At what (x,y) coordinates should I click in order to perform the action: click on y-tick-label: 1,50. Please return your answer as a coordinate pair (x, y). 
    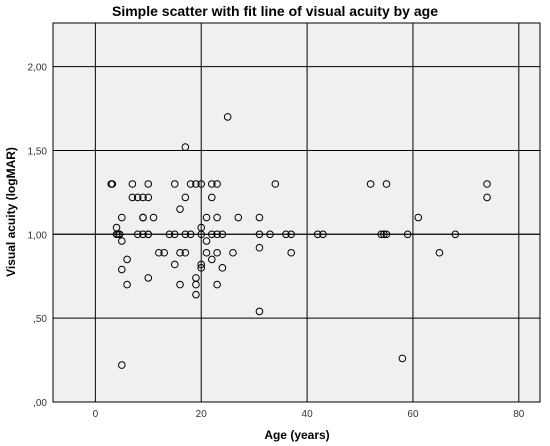
    Looking at the image, I should click on (38, 151).